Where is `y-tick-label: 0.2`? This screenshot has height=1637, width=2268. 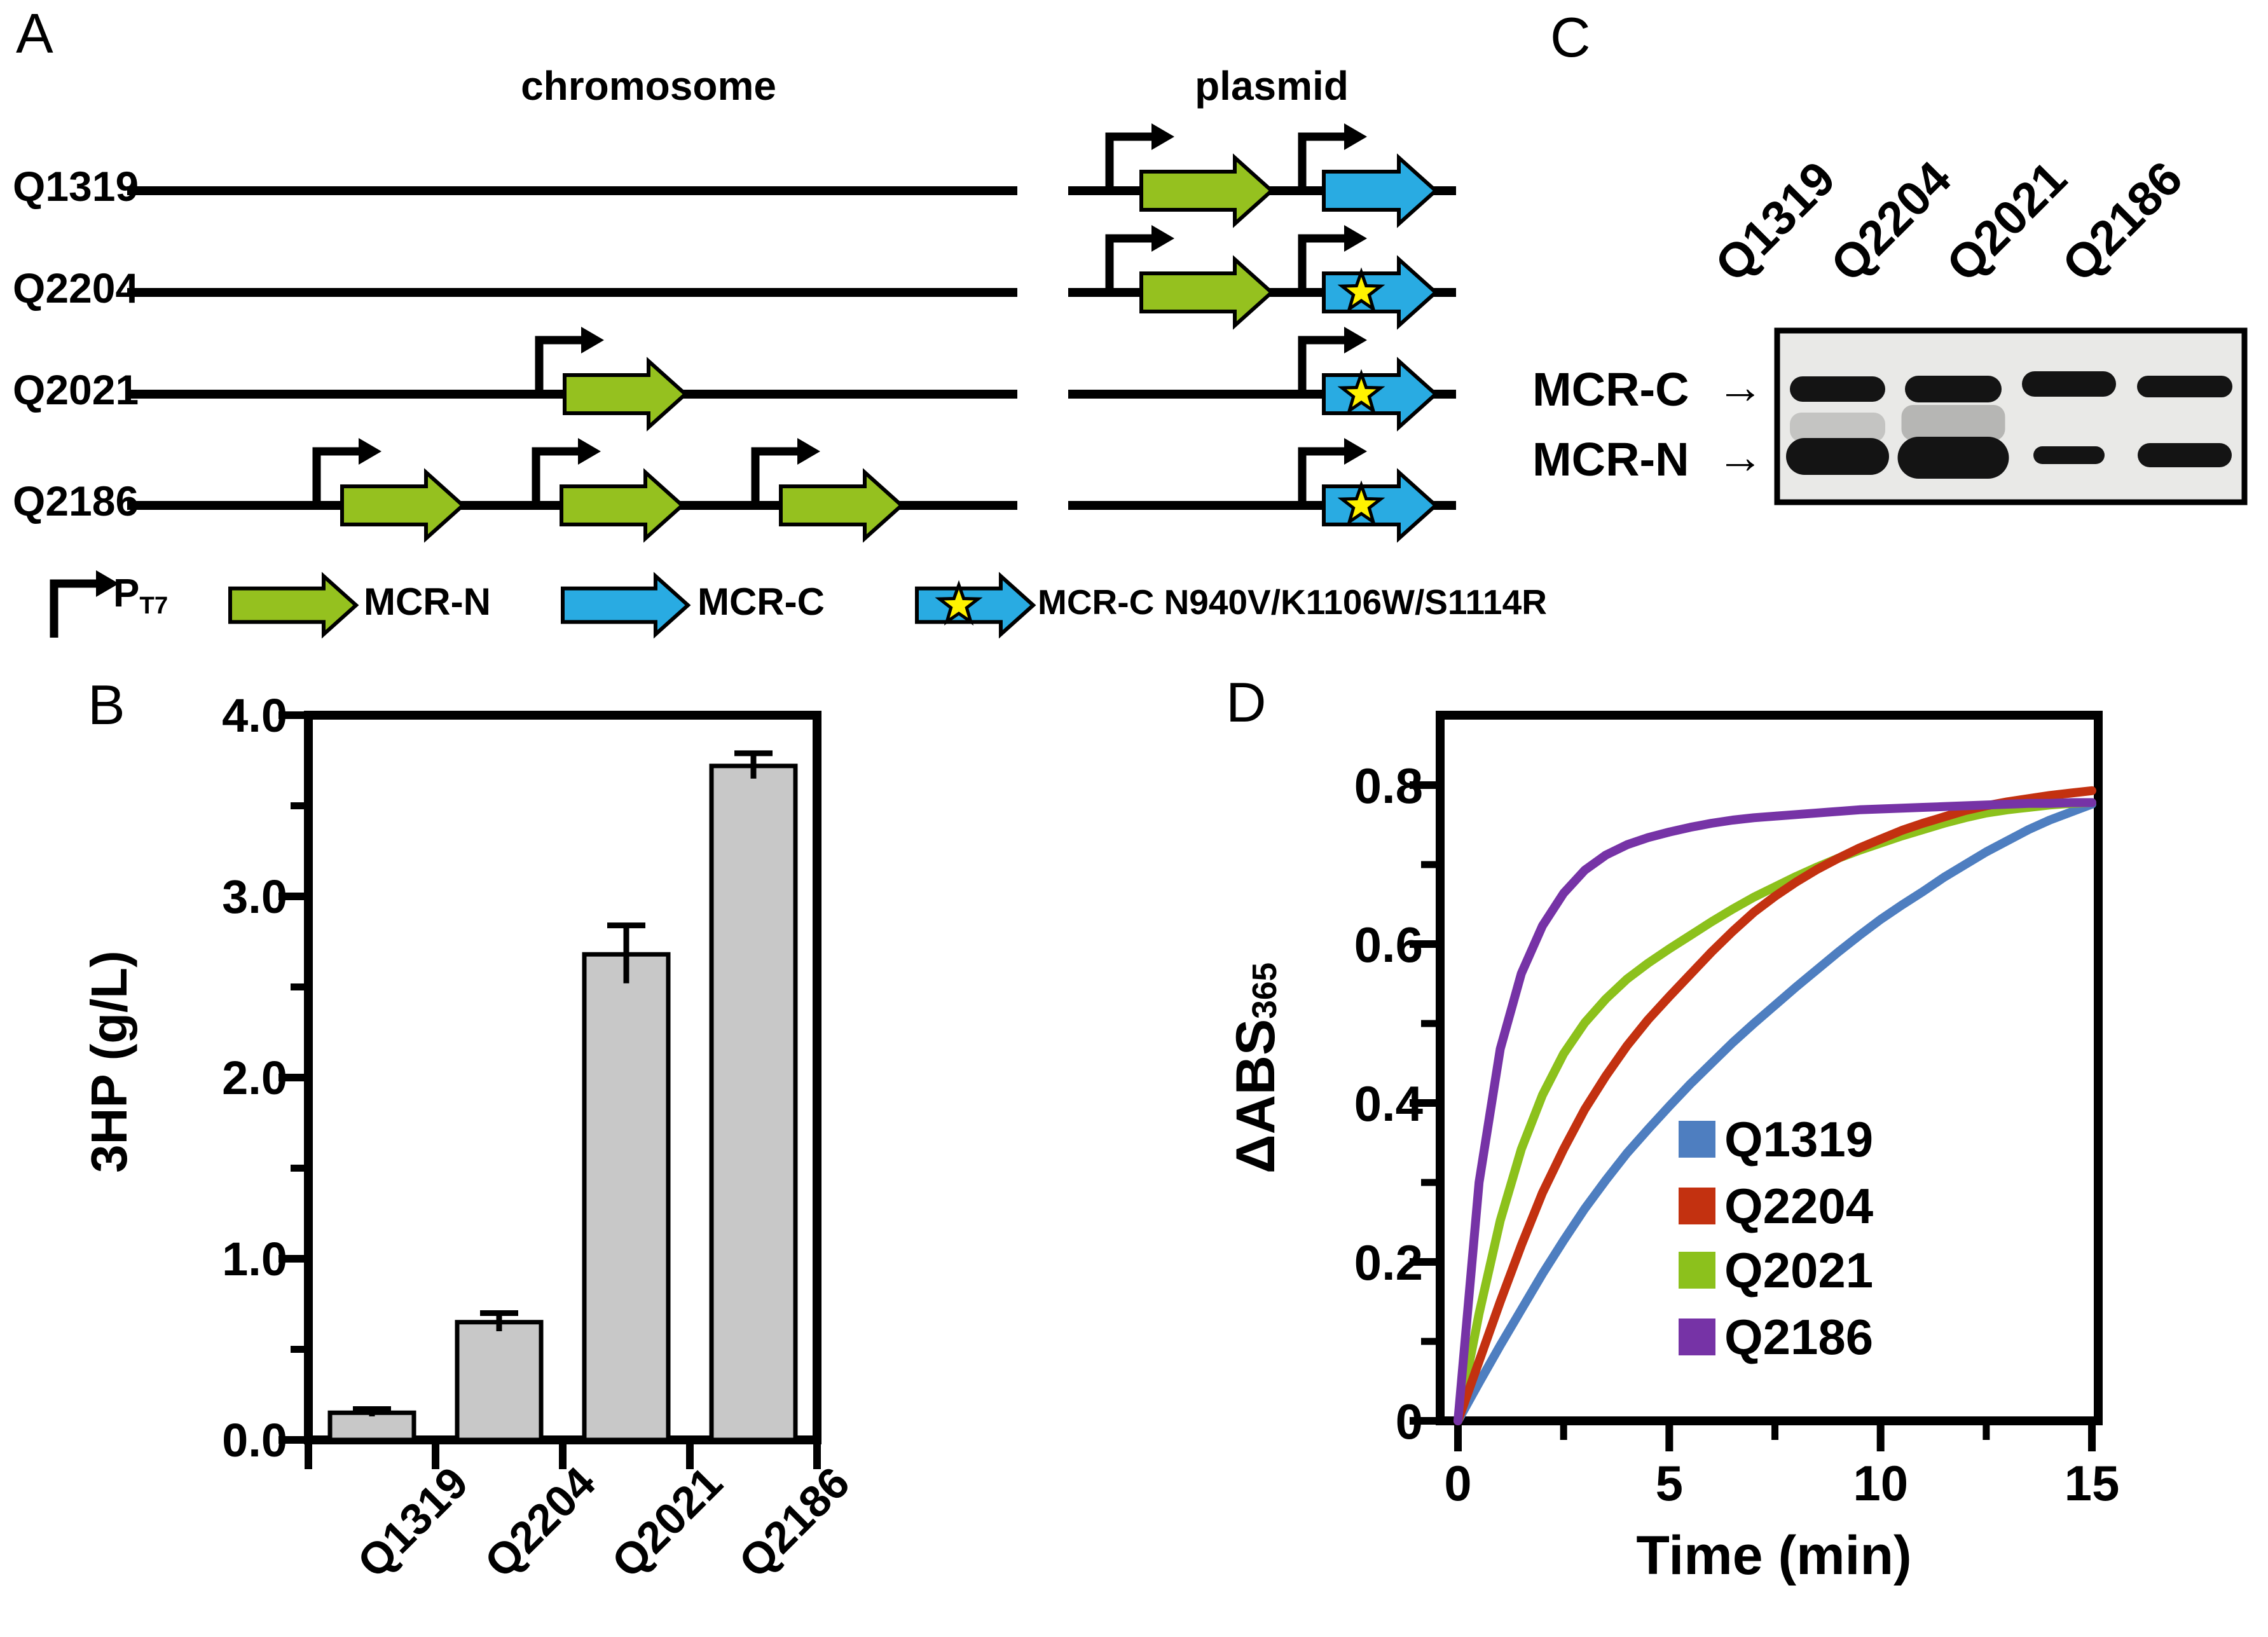 y-tick-label: 0.2 is located at coordinates (1388, 1263).